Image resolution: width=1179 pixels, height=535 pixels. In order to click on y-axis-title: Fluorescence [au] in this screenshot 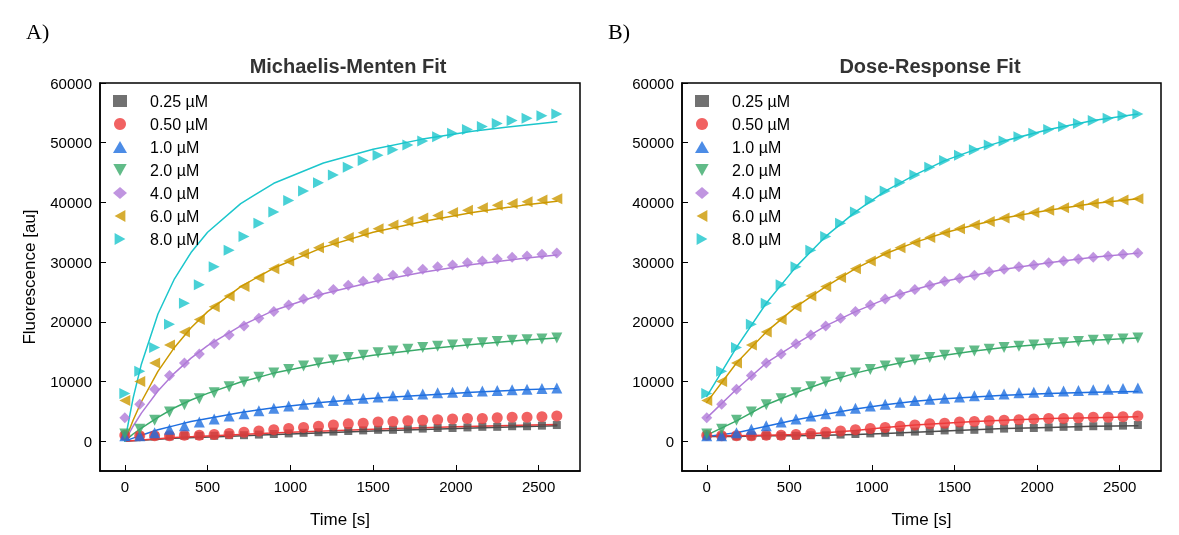, I will do `click(29, 277)`.